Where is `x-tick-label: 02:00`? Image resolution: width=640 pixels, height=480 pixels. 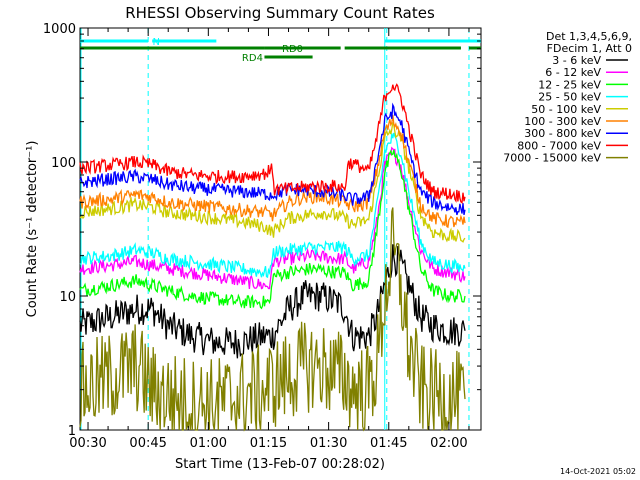
x-tick-label: 02:00 is located at coordinates (448, 443).